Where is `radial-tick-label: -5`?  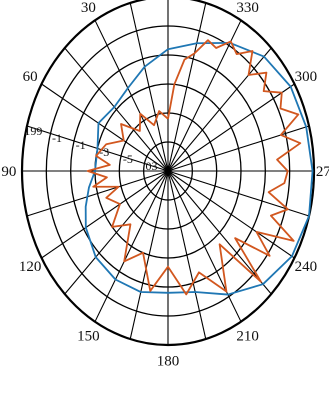 radial-tick-label: -5 is located at coordinates (128, 159).